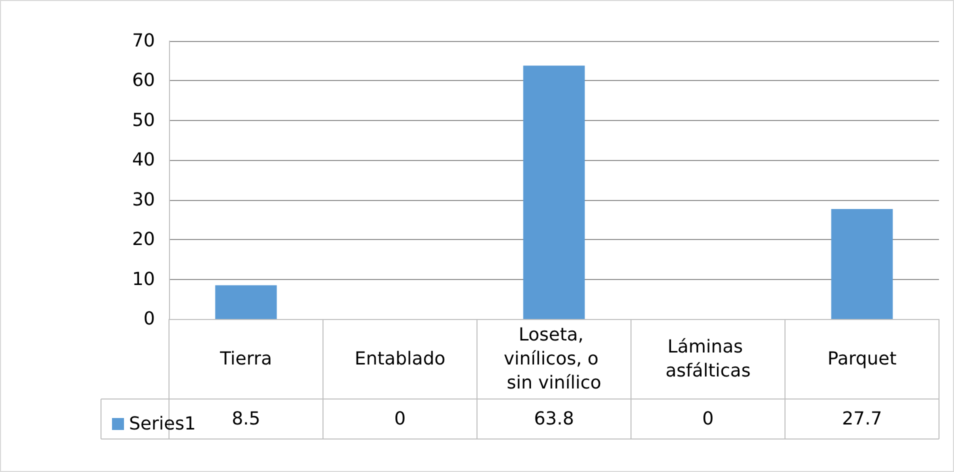  What do you see at coordinates (162, 424) in the screenshot?
I see `legend-label: Series1` at bounding box center [162, 424].